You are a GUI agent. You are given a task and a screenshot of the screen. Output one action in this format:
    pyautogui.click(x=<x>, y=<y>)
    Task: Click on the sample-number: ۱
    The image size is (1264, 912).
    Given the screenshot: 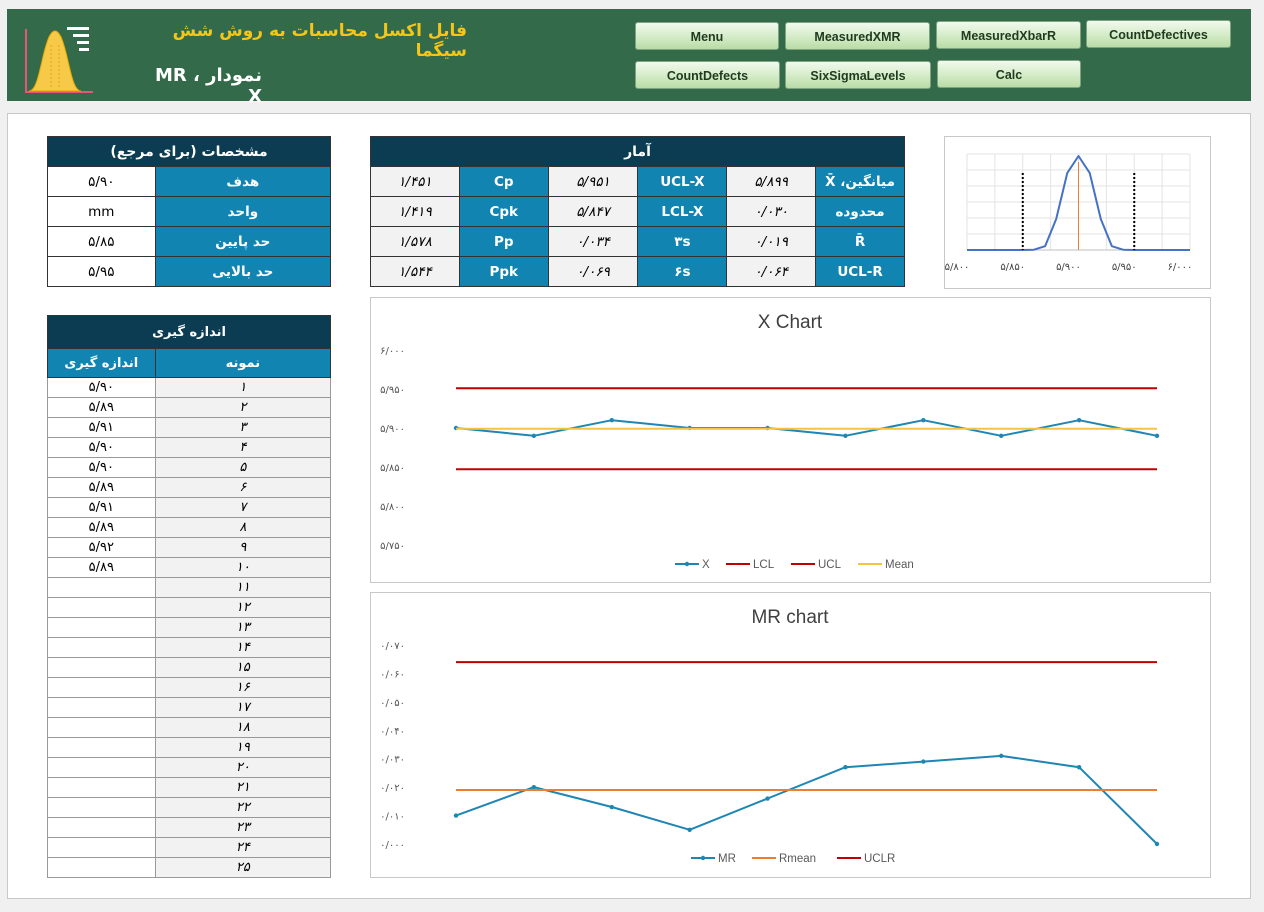 What is the action you would take?
    pyautogui.click(x=243, y=387)
    